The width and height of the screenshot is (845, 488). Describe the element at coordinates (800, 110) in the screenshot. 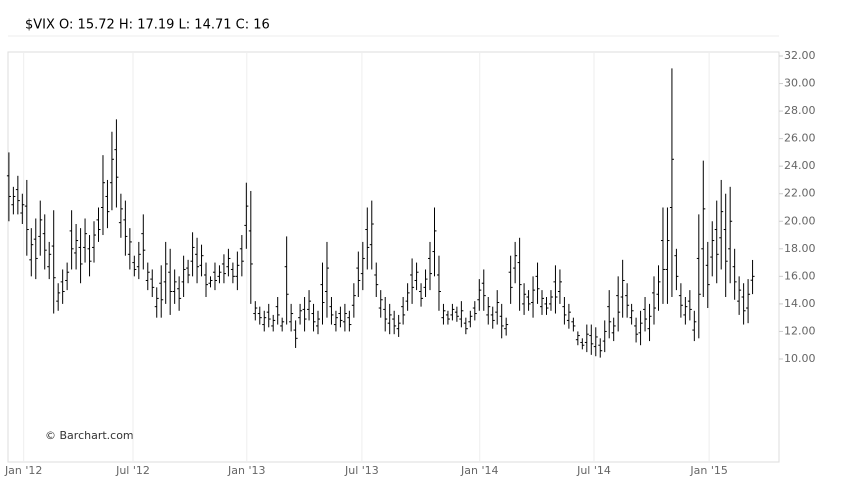

I see `y-tick-label: 28.00` at that location.